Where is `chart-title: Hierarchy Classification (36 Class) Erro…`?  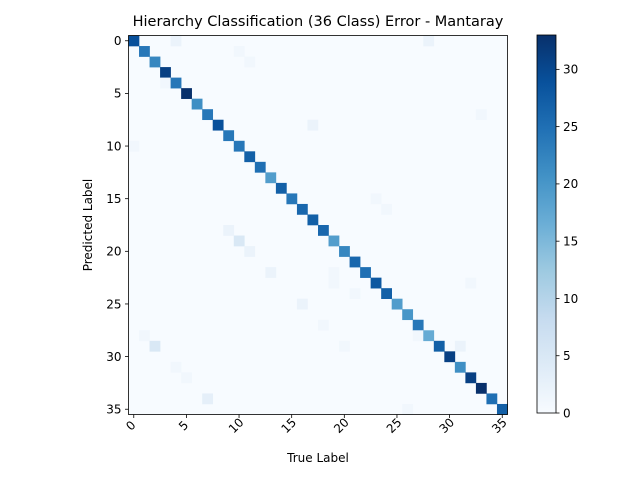 chart-title: Hierarchy Classification (36 Class) Erro… is located at coordinates (318, 22).